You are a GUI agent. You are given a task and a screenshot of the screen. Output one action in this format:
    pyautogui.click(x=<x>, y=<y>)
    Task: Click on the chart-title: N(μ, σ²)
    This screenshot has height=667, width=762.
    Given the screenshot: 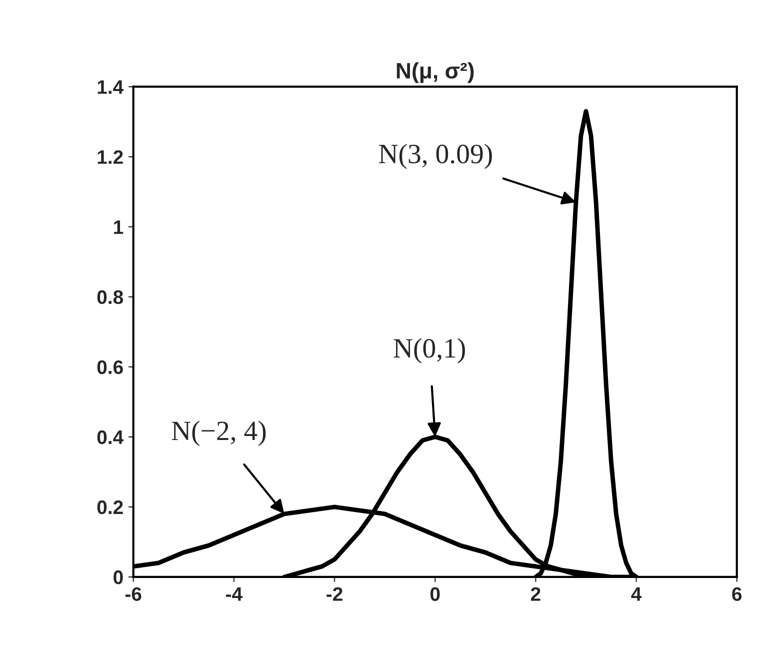 What is the action you would take?
    pyautogui.click(x=435, y=72)
    